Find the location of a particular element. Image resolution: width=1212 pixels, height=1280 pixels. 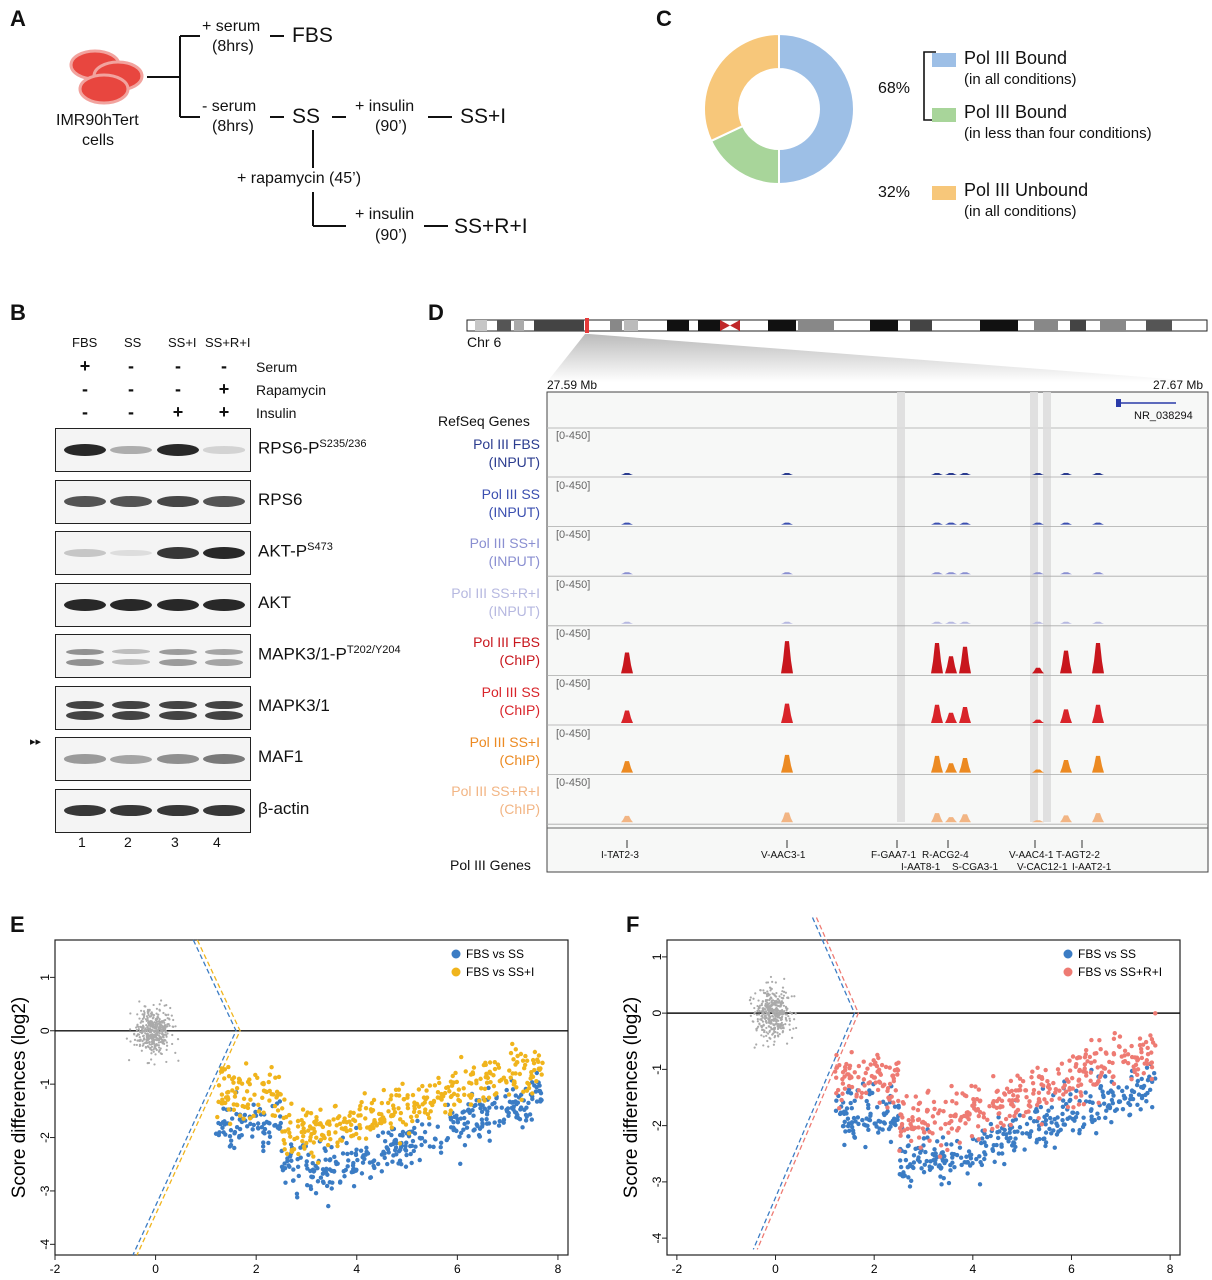

legend-label-0: FBS vs SS is located at coordinates (495, 954).